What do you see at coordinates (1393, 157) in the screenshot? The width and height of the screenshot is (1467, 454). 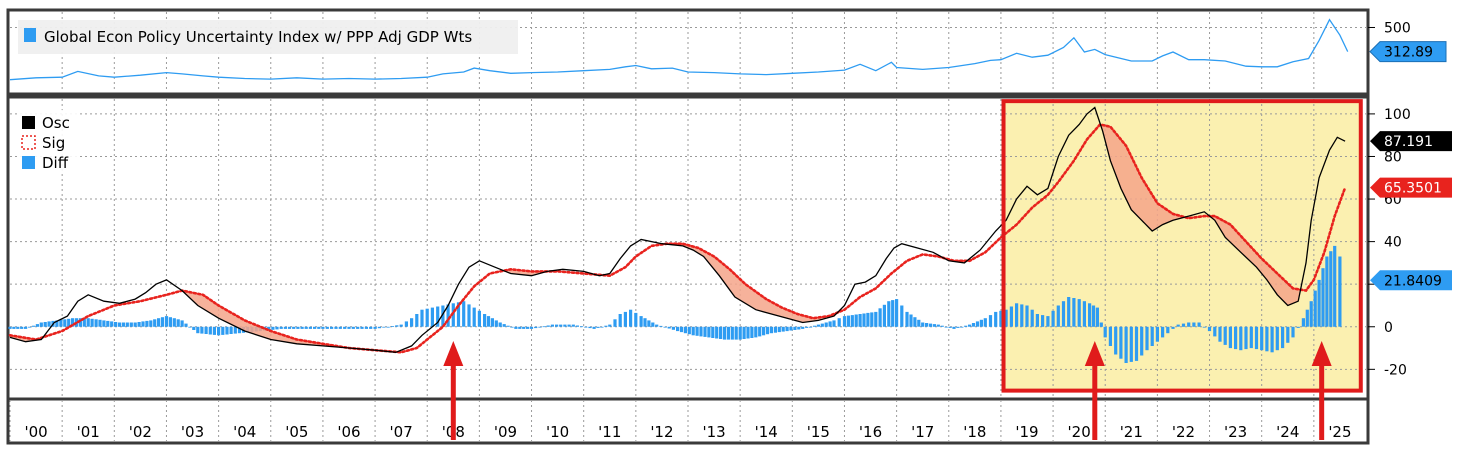 I see `bottom-y-tick-label: 80` at bounding box center [1393, 157].